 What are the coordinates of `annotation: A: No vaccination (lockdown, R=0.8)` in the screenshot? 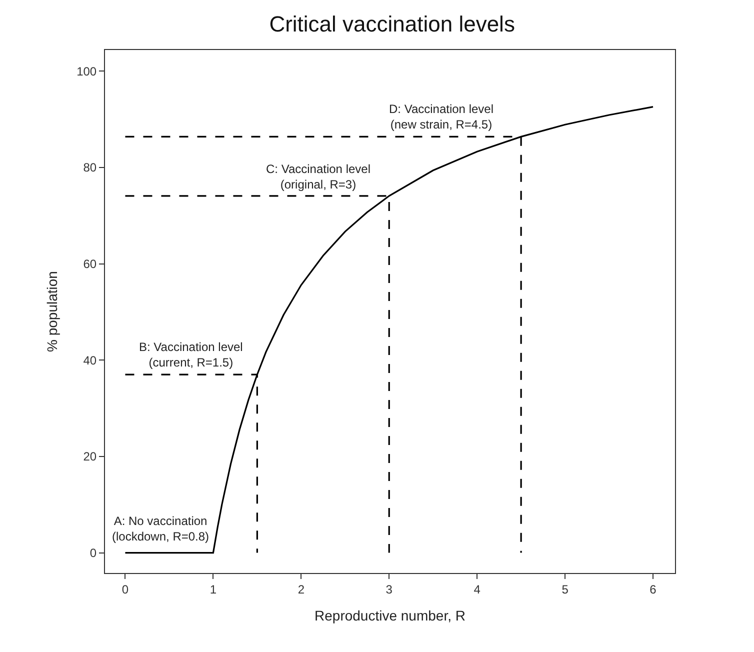 It's located at (161, 529).